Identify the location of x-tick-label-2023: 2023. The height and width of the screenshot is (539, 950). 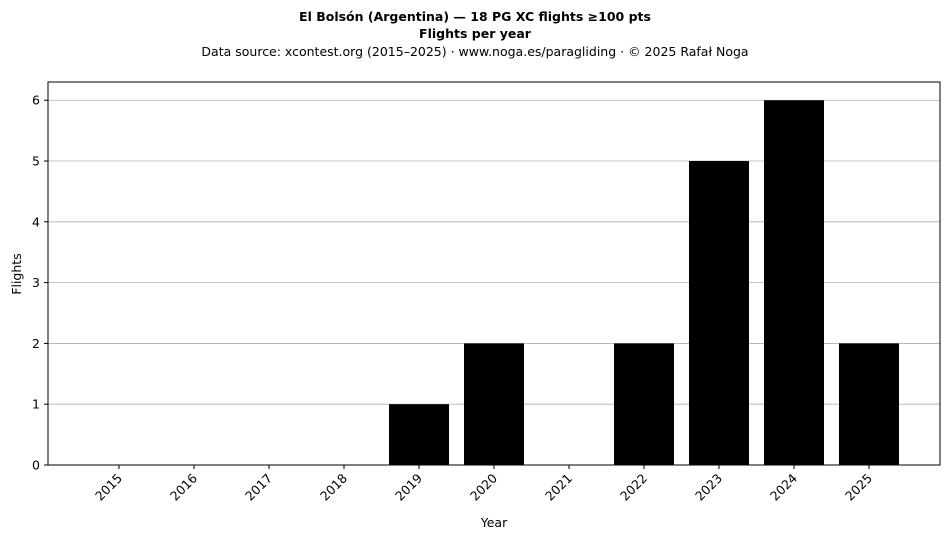
(708, 487).